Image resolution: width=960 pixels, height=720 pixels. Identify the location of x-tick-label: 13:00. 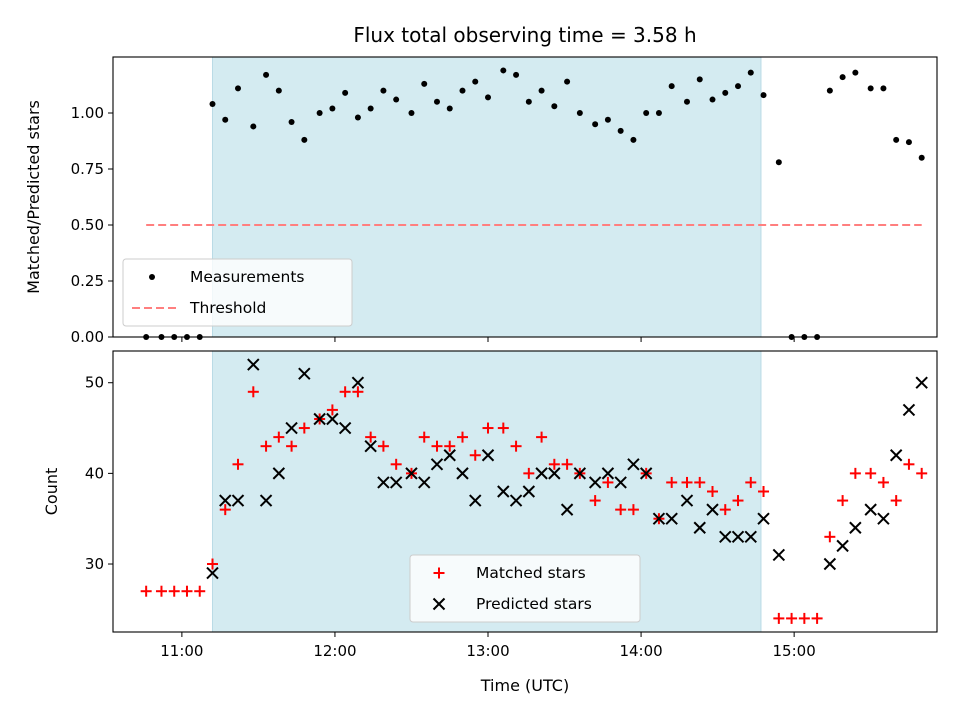
(487, 651).